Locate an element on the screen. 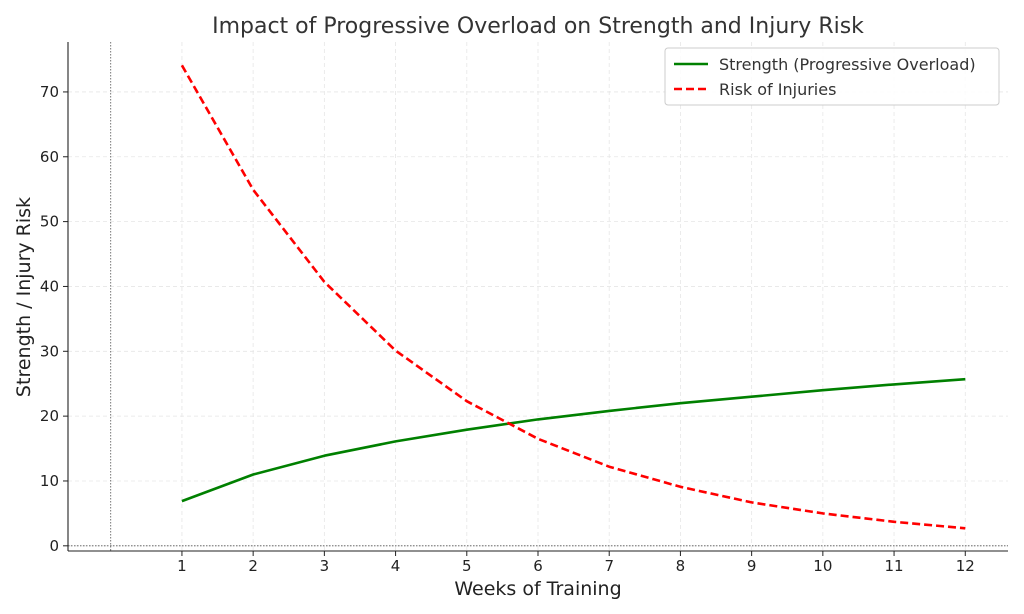  y-tick-label: 10 is located at coordinates (49, 481).